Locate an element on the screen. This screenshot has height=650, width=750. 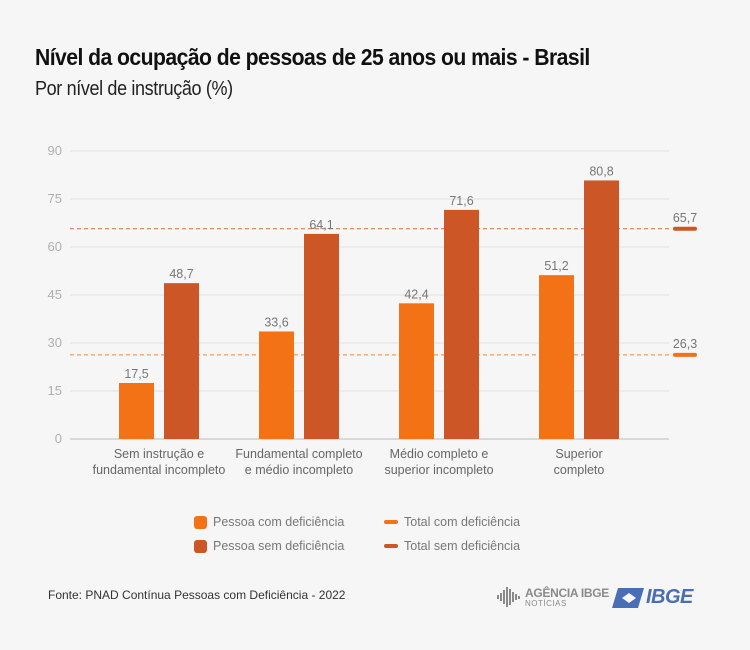
legend-label: Pessoa com deficiência is located at coordinates (279, 522).